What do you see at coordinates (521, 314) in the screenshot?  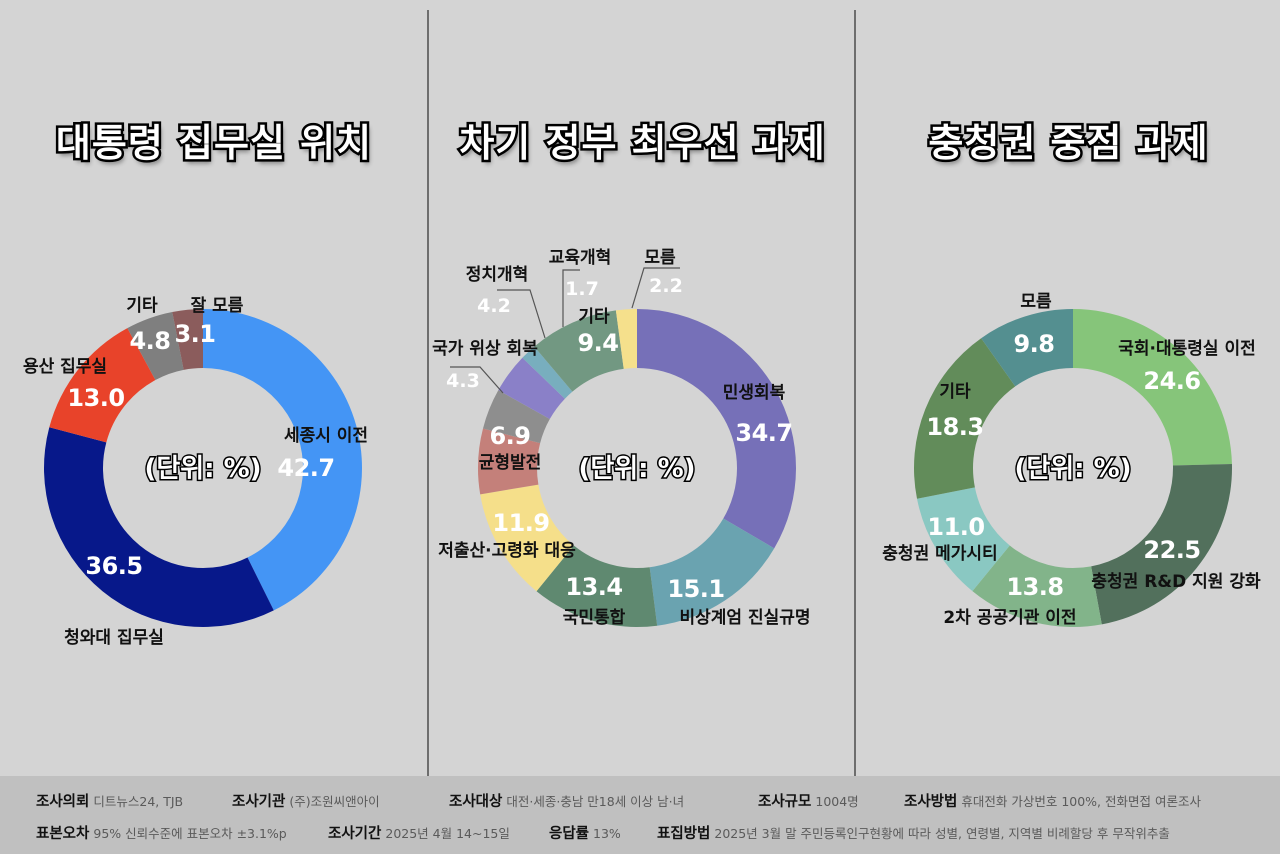 I see `leader-line-politics` at bounding box center [521, 314].